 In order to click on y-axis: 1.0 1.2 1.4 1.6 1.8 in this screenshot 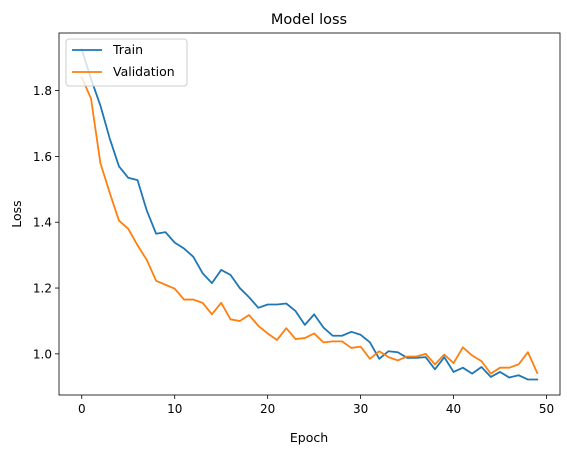, I will do `click(46, 222)`.